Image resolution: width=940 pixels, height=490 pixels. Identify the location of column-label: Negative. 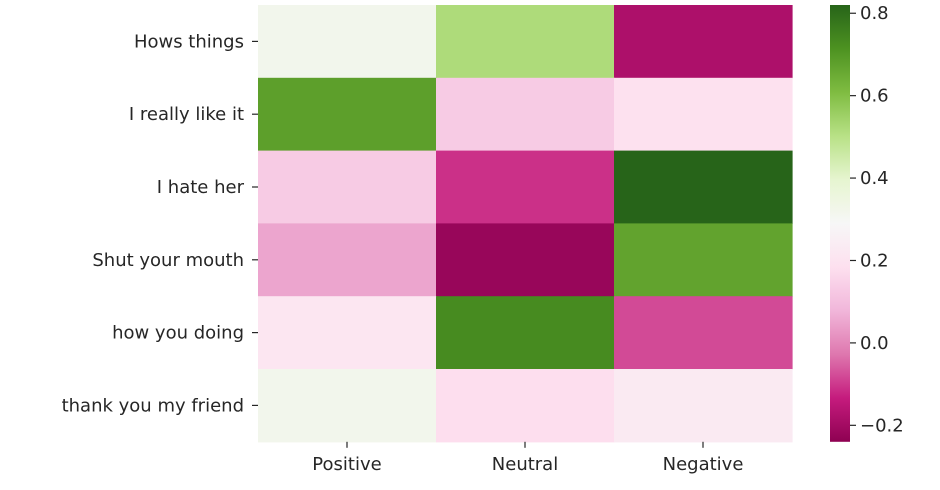
(703, 464).